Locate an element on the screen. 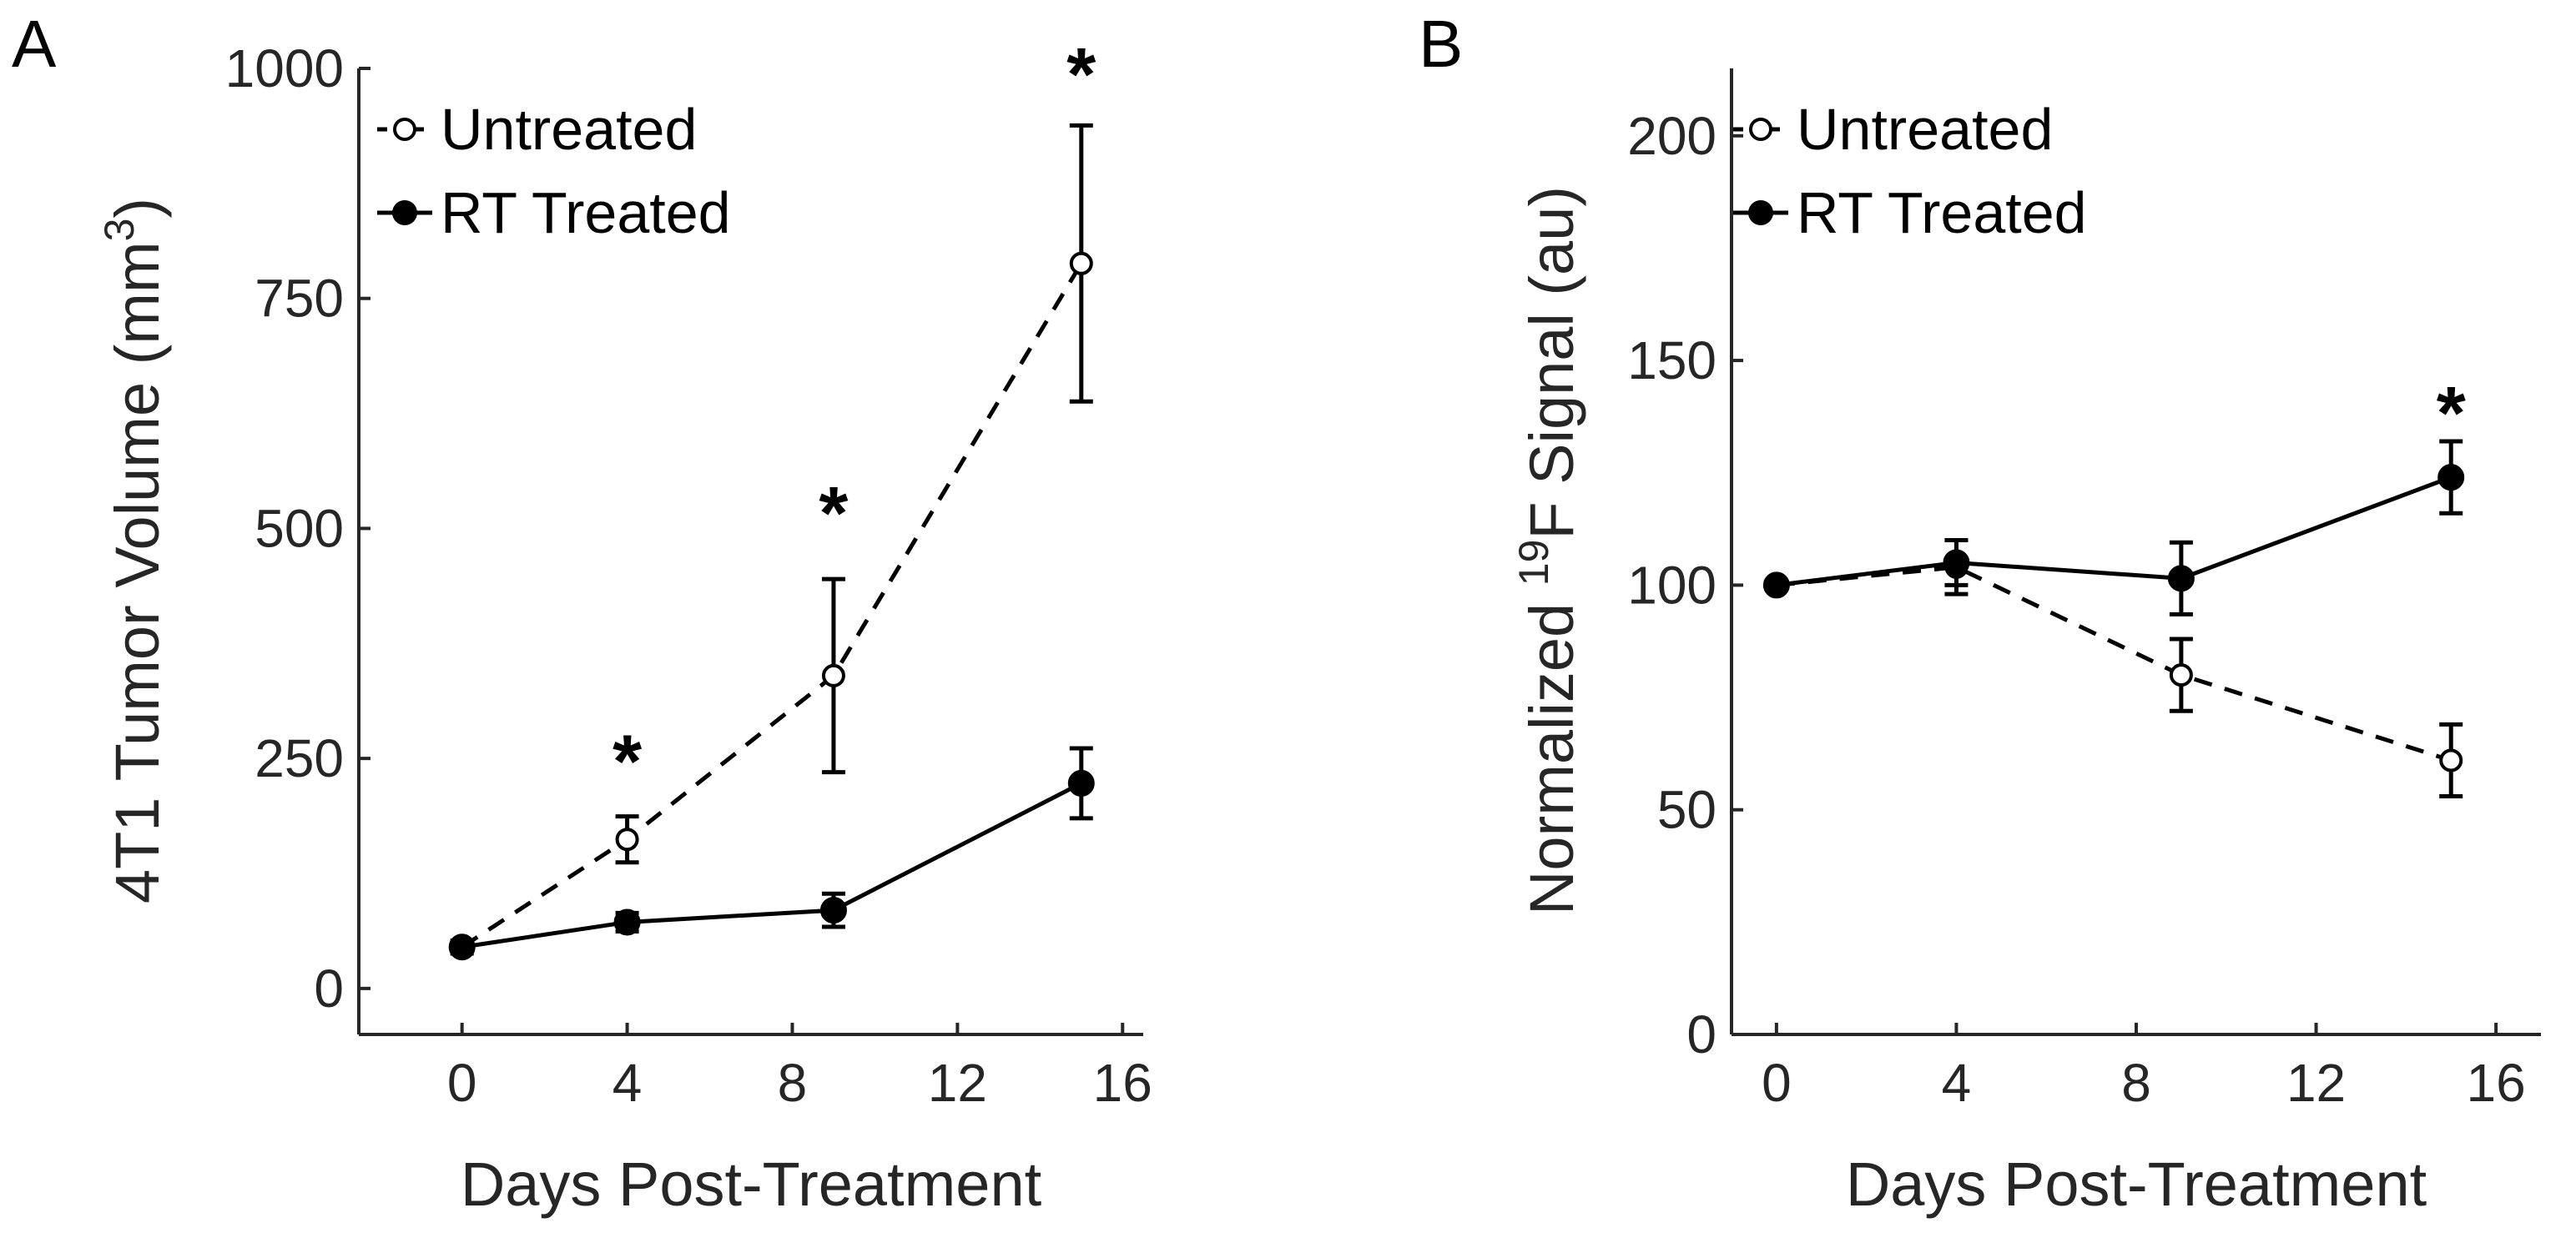  y-axis-label: Normalized 19F Signal (au) is located at coordinates (1548, 550).